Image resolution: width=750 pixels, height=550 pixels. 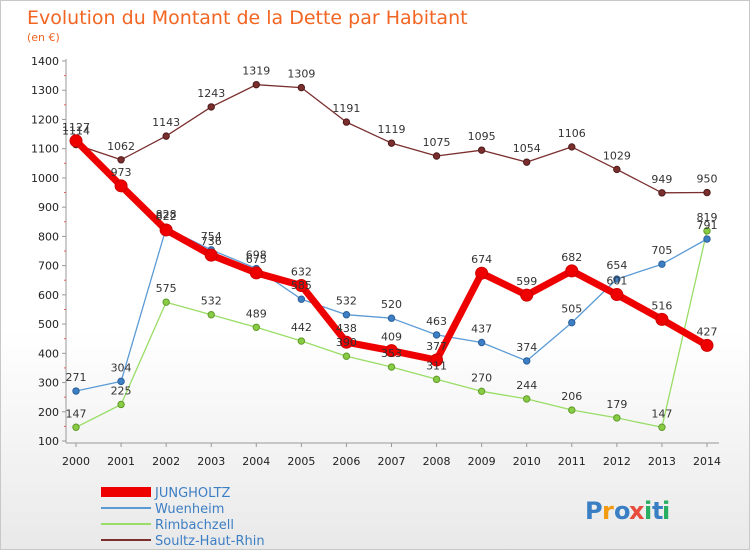 What do you see at coordinates (166, 216) in the screenshot?
I see `data-label-jungholtz: 822` at bounding box center [166, 216].